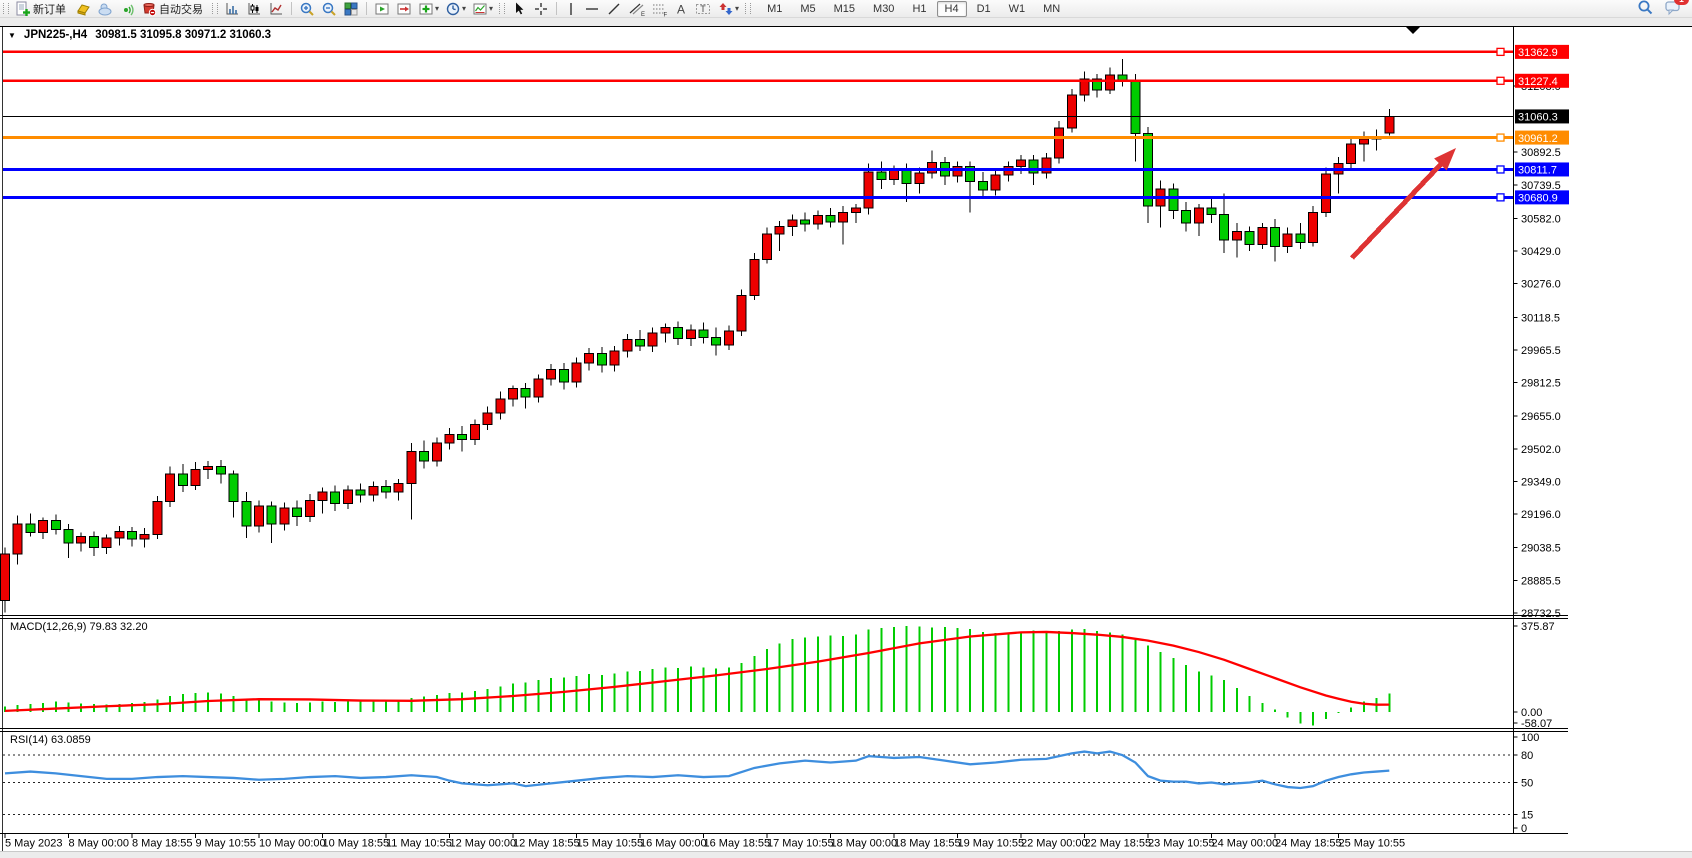  I want to click on time-tick-label: 18 May 18:55, so click(927, 844).